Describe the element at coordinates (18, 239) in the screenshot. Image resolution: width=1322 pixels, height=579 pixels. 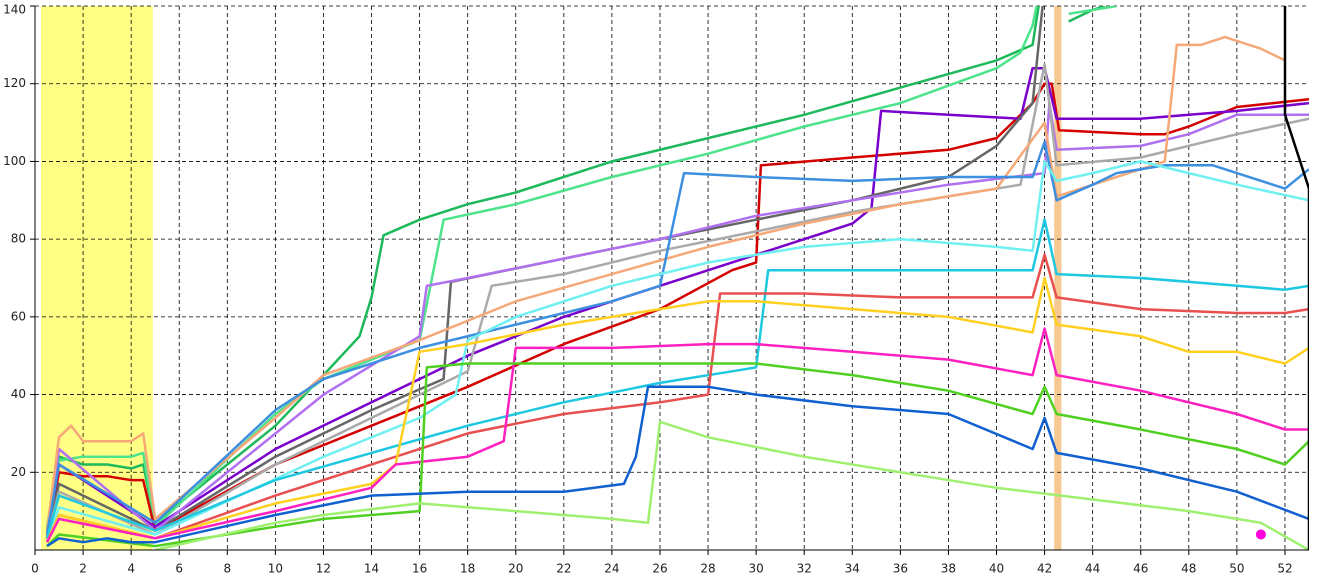
I see `y-tick-label: 80` at that location.